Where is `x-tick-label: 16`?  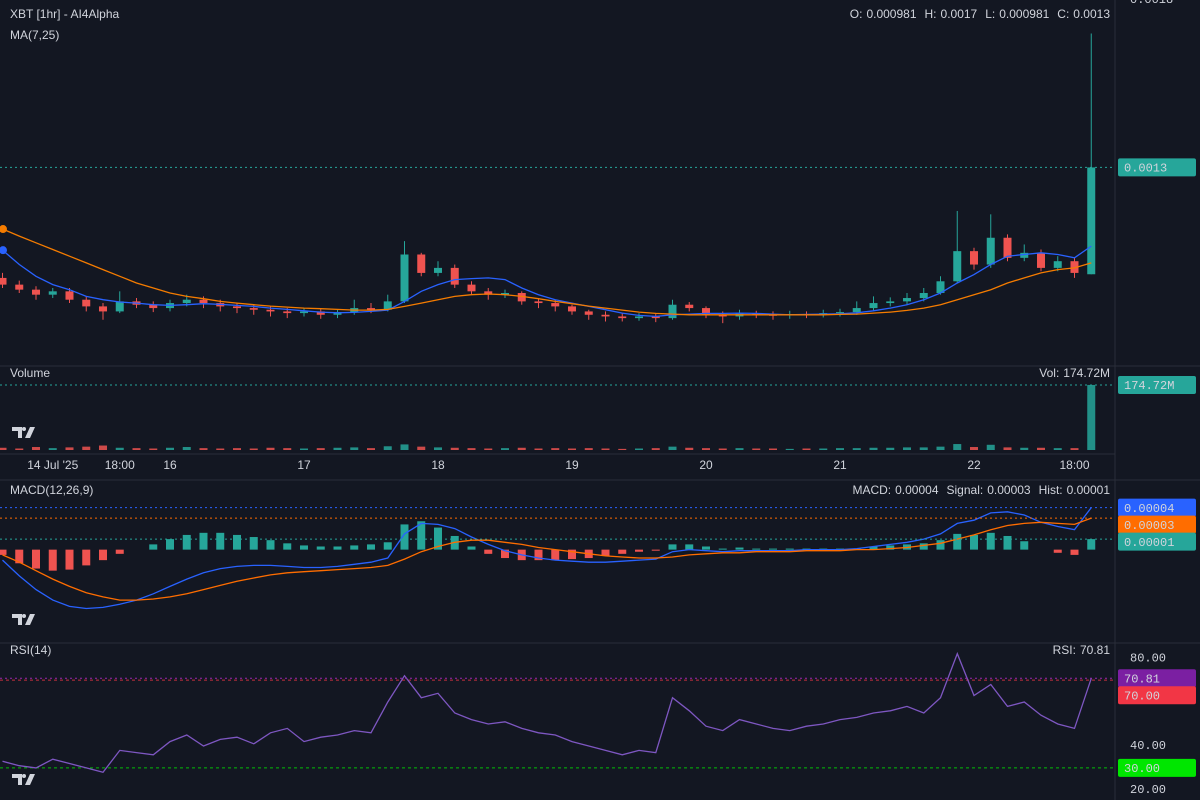 x-tick-label: 16 is located at coordinates (170, 465).